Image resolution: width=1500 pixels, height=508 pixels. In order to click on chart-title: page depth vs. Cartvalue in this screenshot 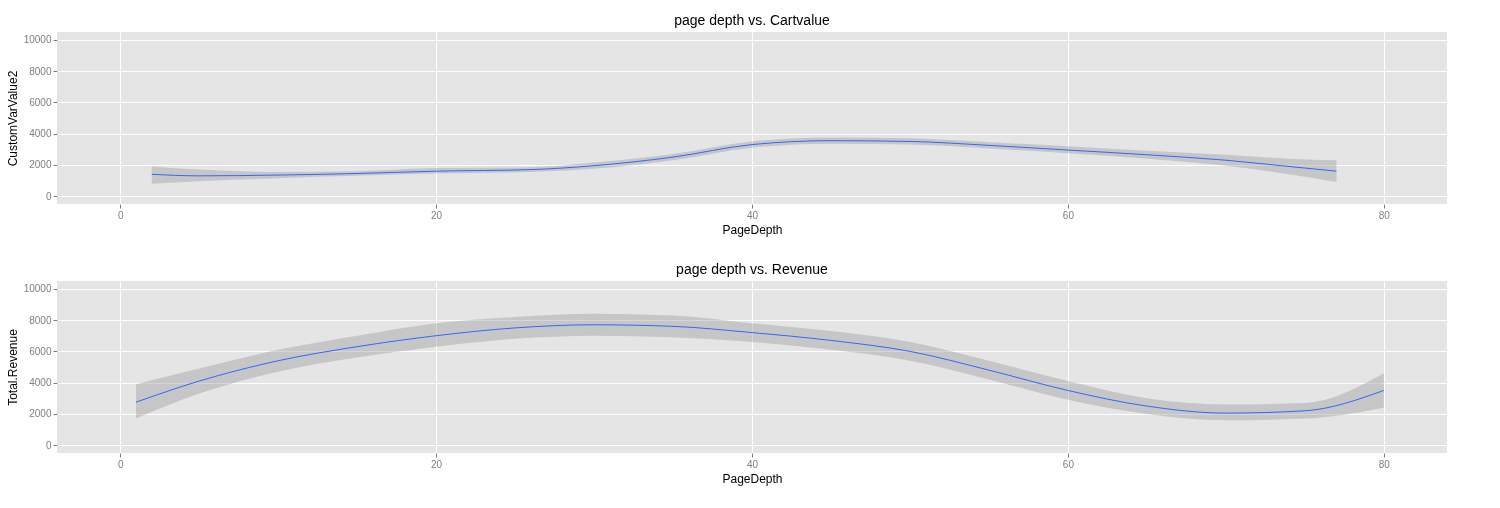, I will do `click(752, 20)`.